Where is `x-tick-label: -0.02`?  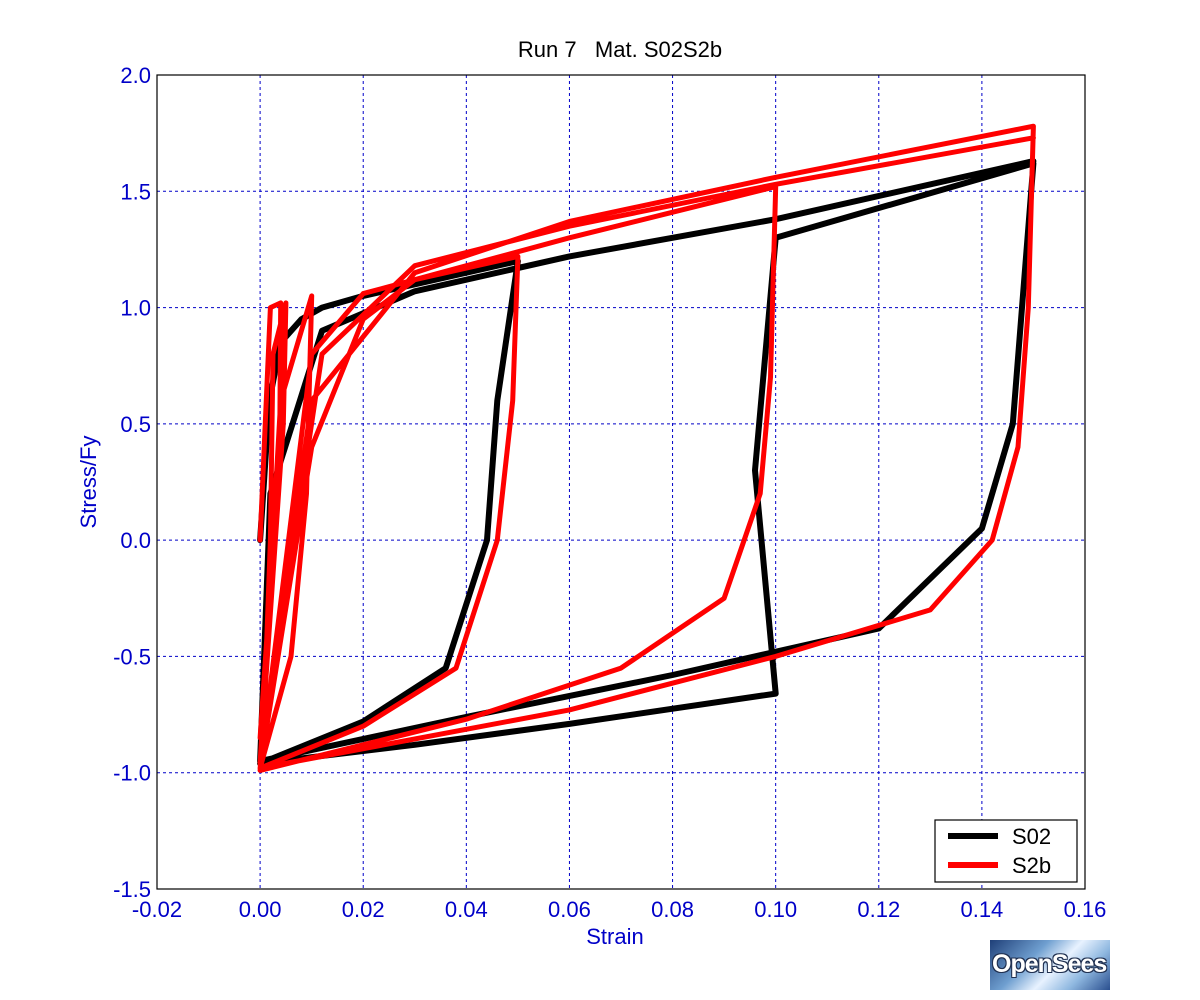
x-tick-label: -0.02 is located at coordinates (157, 909).